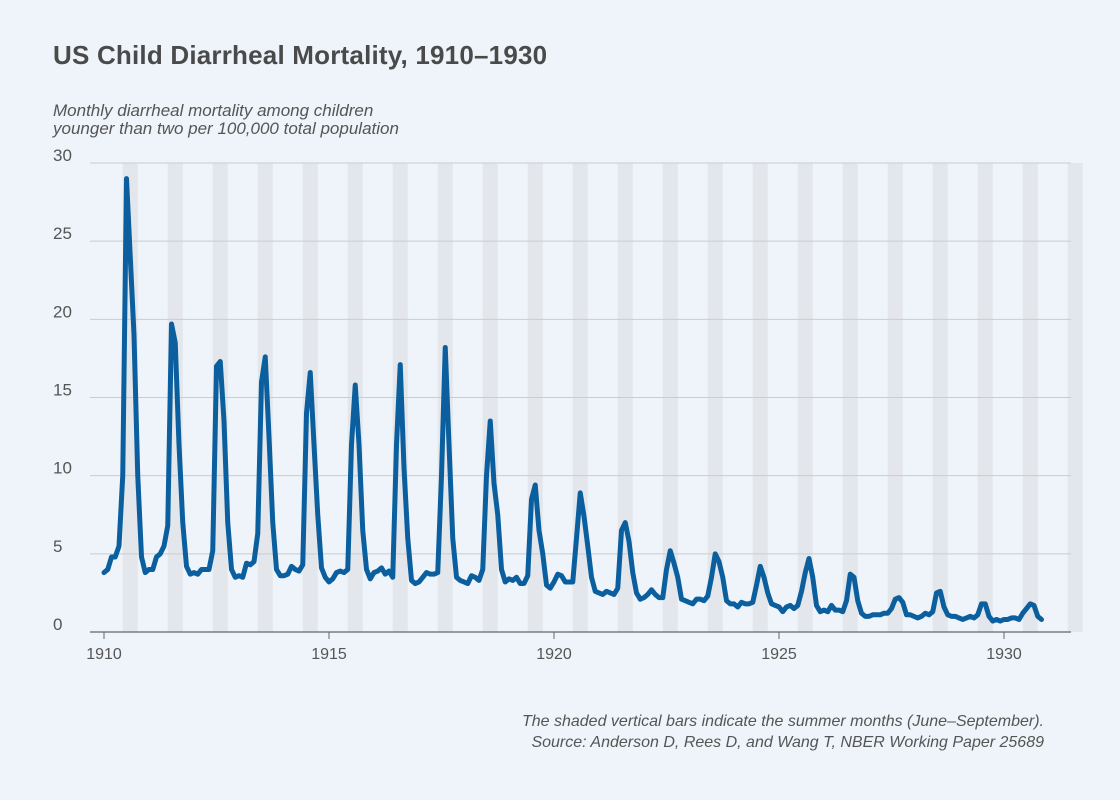  I want to click on y-tick-label: 20, so click(62, 311).